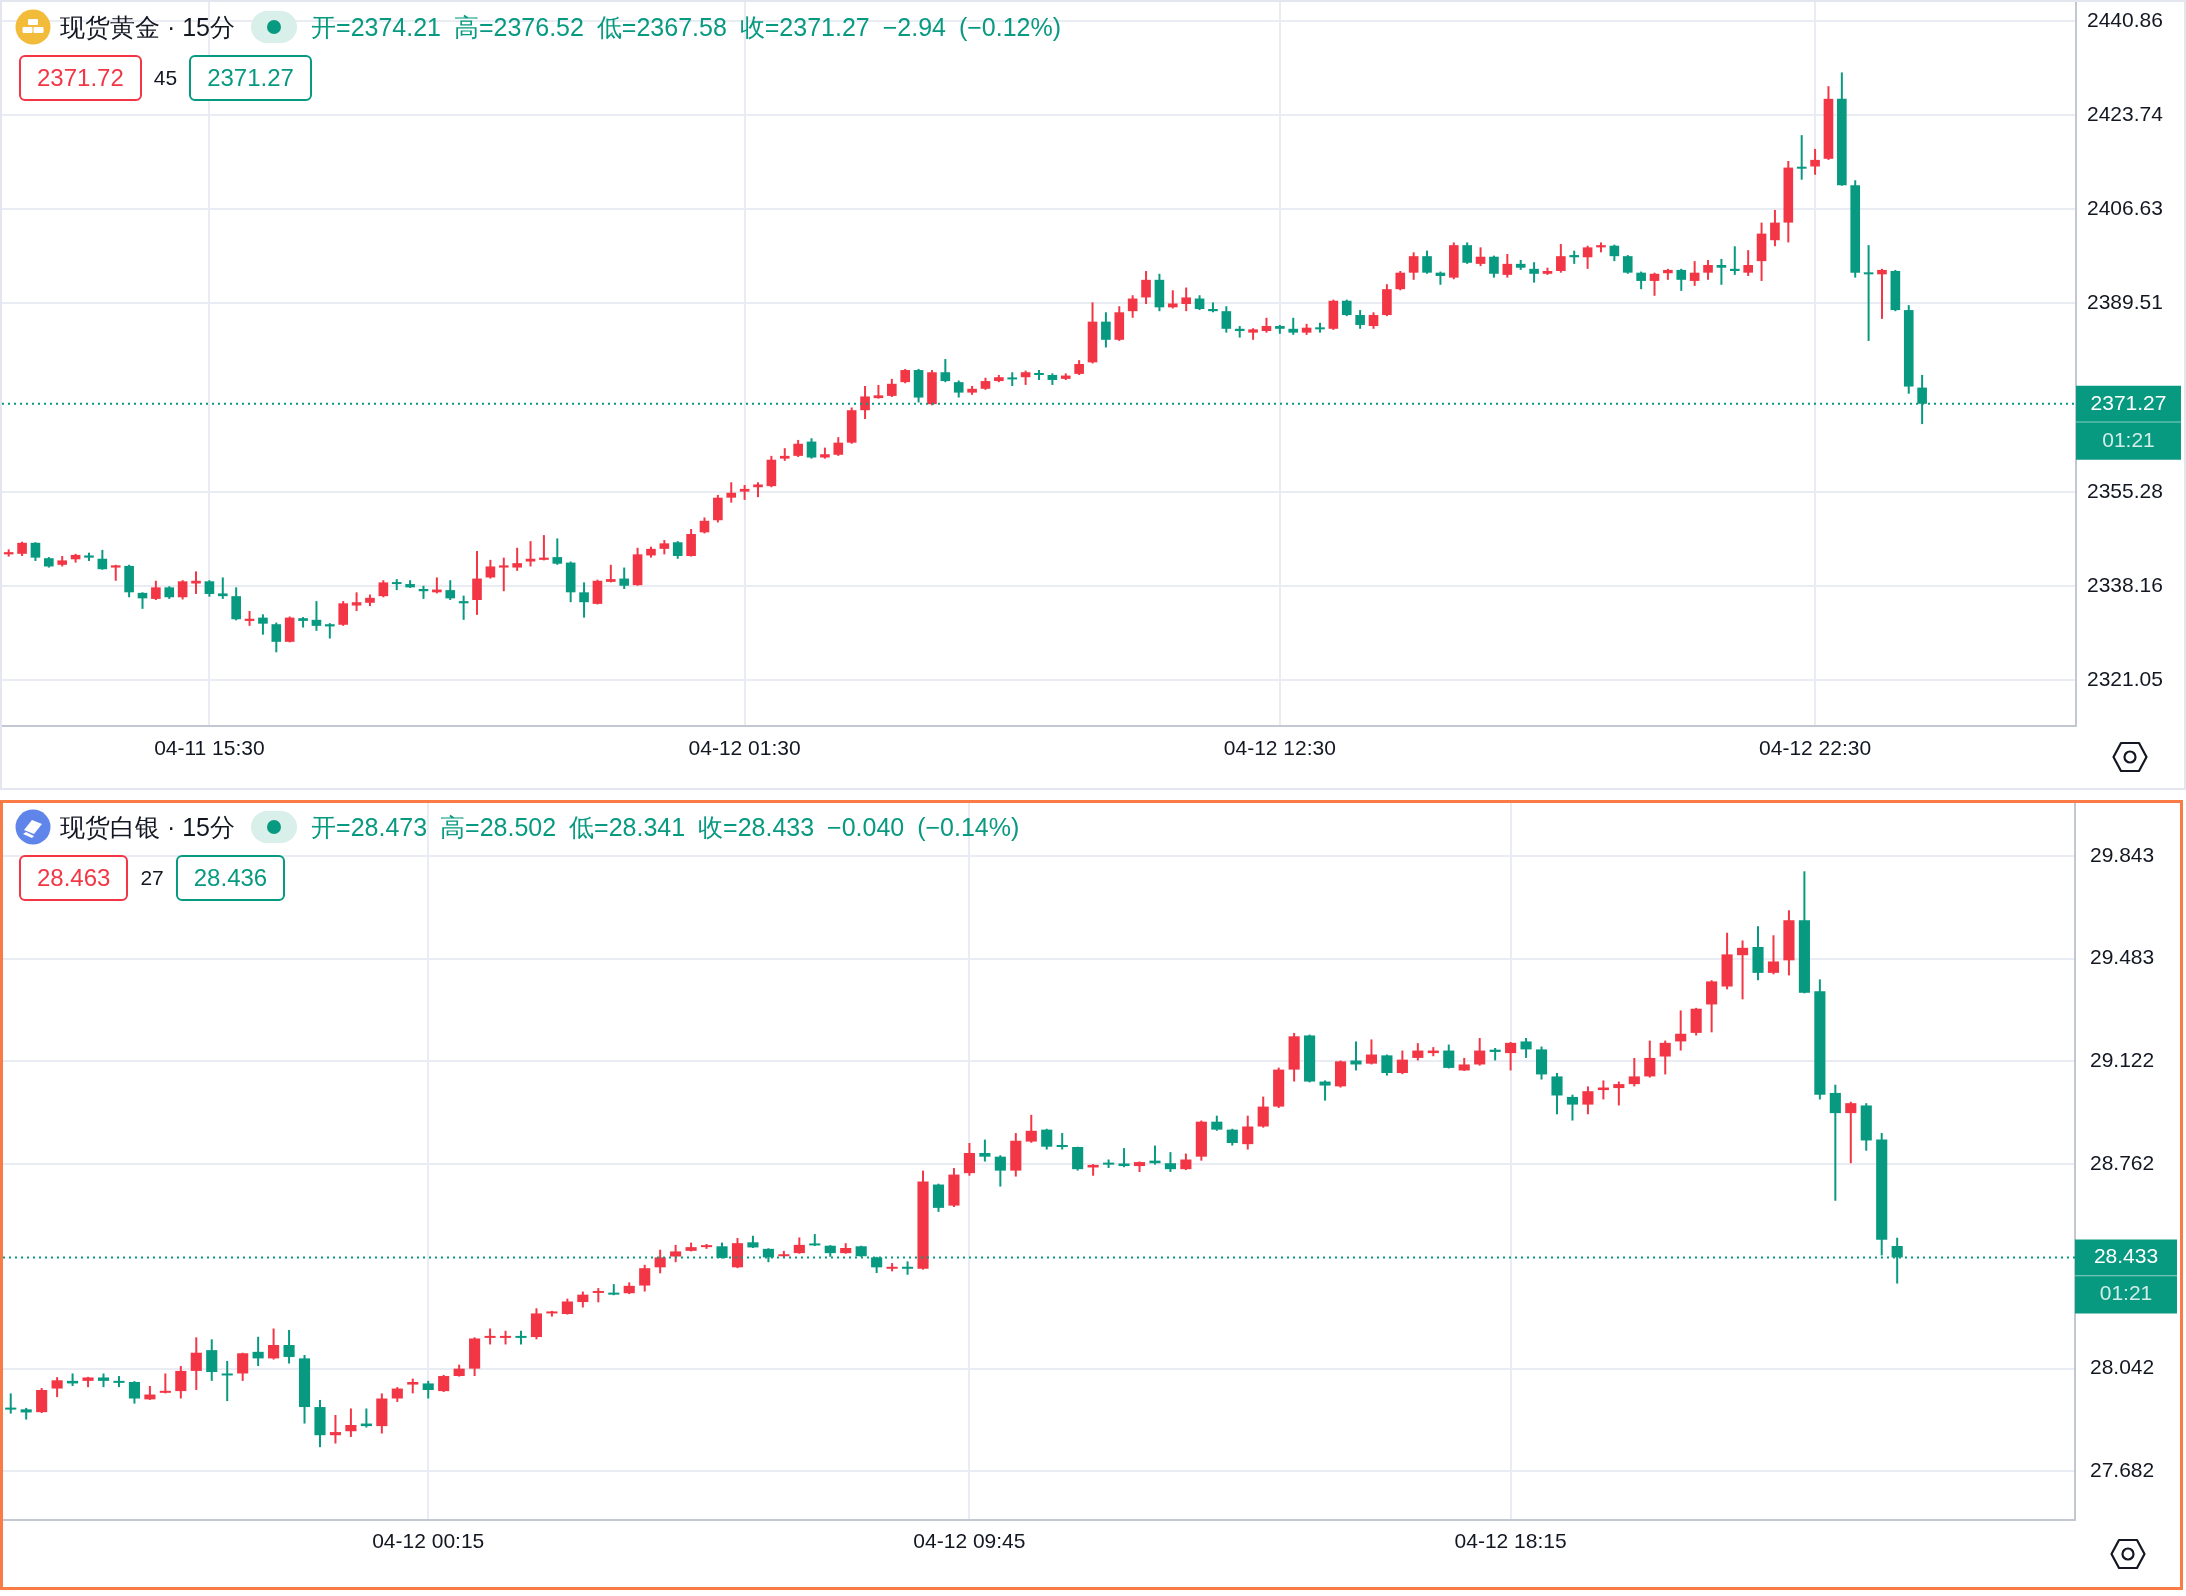 The height and width of the screenshot is (1596, 2186). Describe the element at coordinates (2125, 208) in the screenshot. I see `y-tick-label: 2406.63` at that location.